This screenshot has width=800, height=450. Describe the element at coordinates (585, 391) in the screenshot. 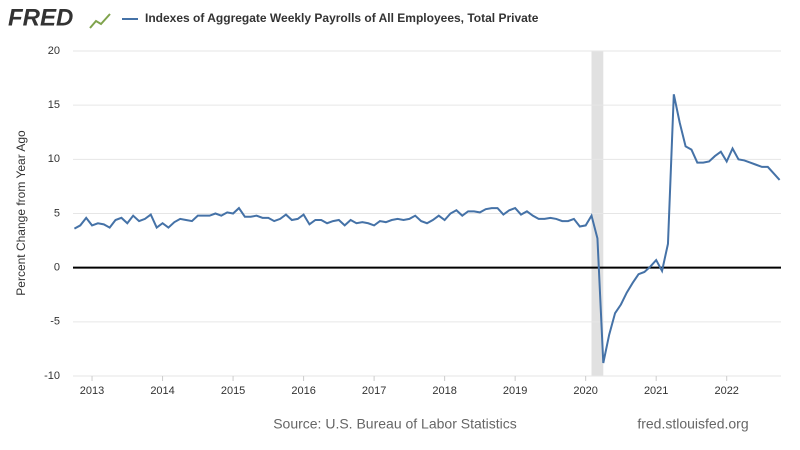

I see `x-tick-label: 2020` at that location.